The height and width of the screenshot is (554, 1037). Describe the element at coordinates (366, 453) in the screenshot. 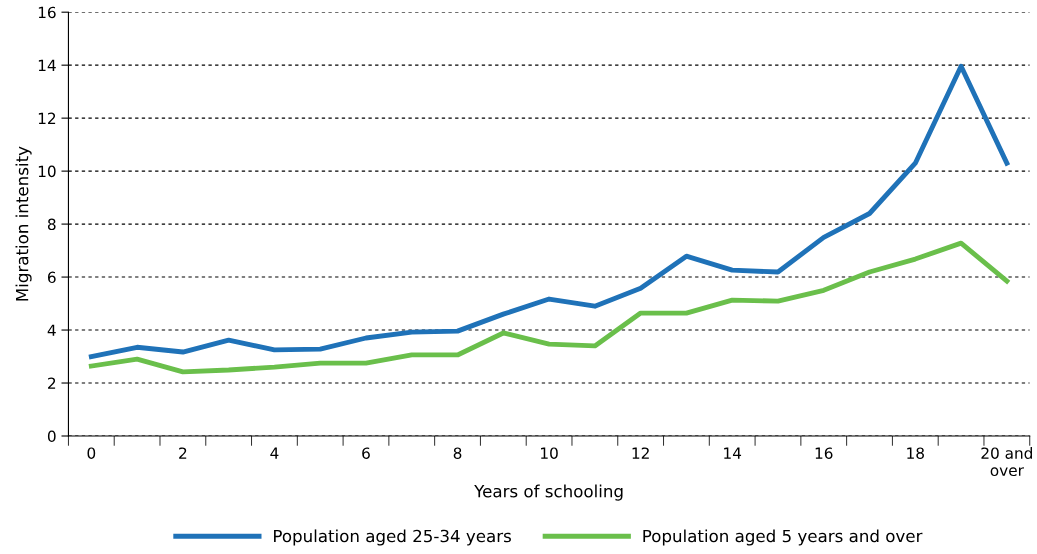

I see `x-tick-label: 6` at that location.